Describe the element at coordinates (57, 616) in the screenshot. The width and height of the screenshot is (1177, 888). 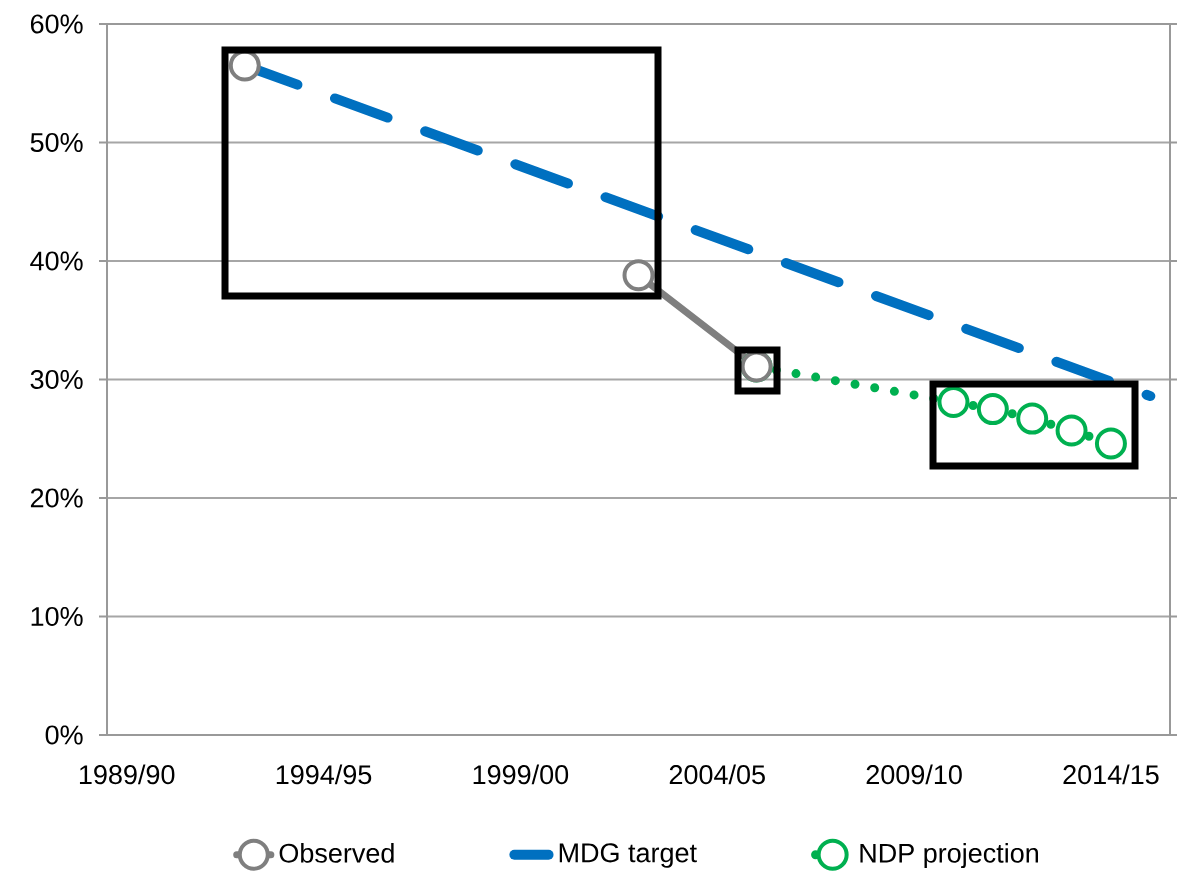
I see `y-tick-label: 10%` at that location.